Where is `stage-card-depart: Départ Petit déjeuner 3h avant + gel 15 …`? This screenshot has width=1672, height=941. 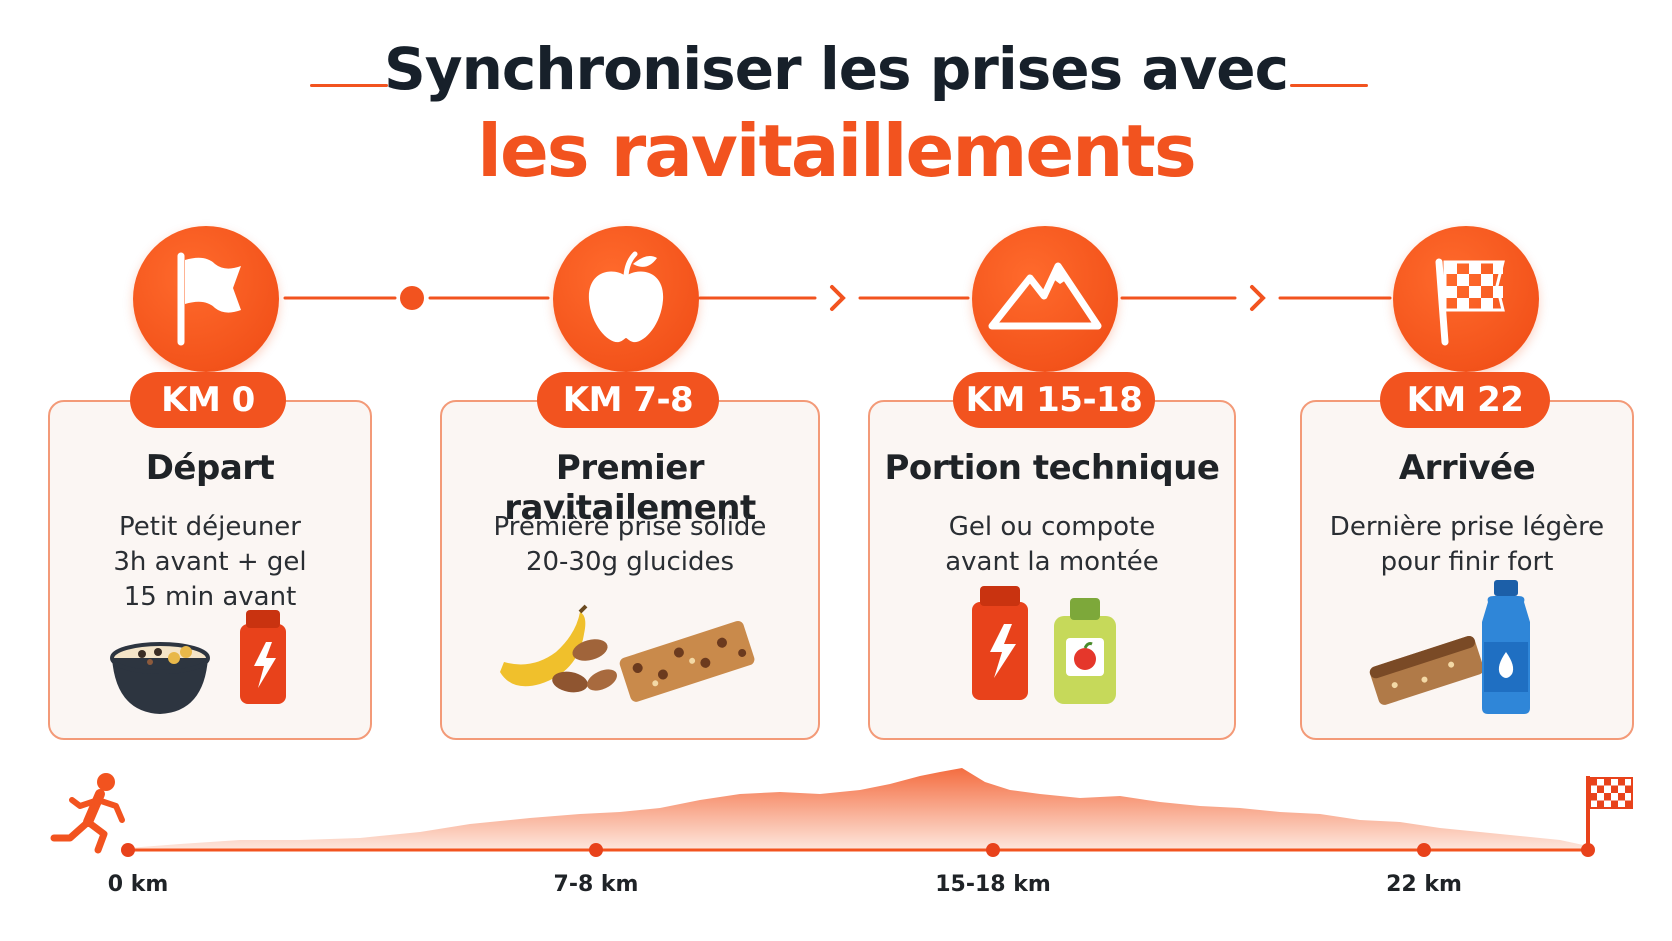
stage-card-depart: Départ Petit déjeuner 3h avant + gel 15 … is located at coordinates (210, 570).